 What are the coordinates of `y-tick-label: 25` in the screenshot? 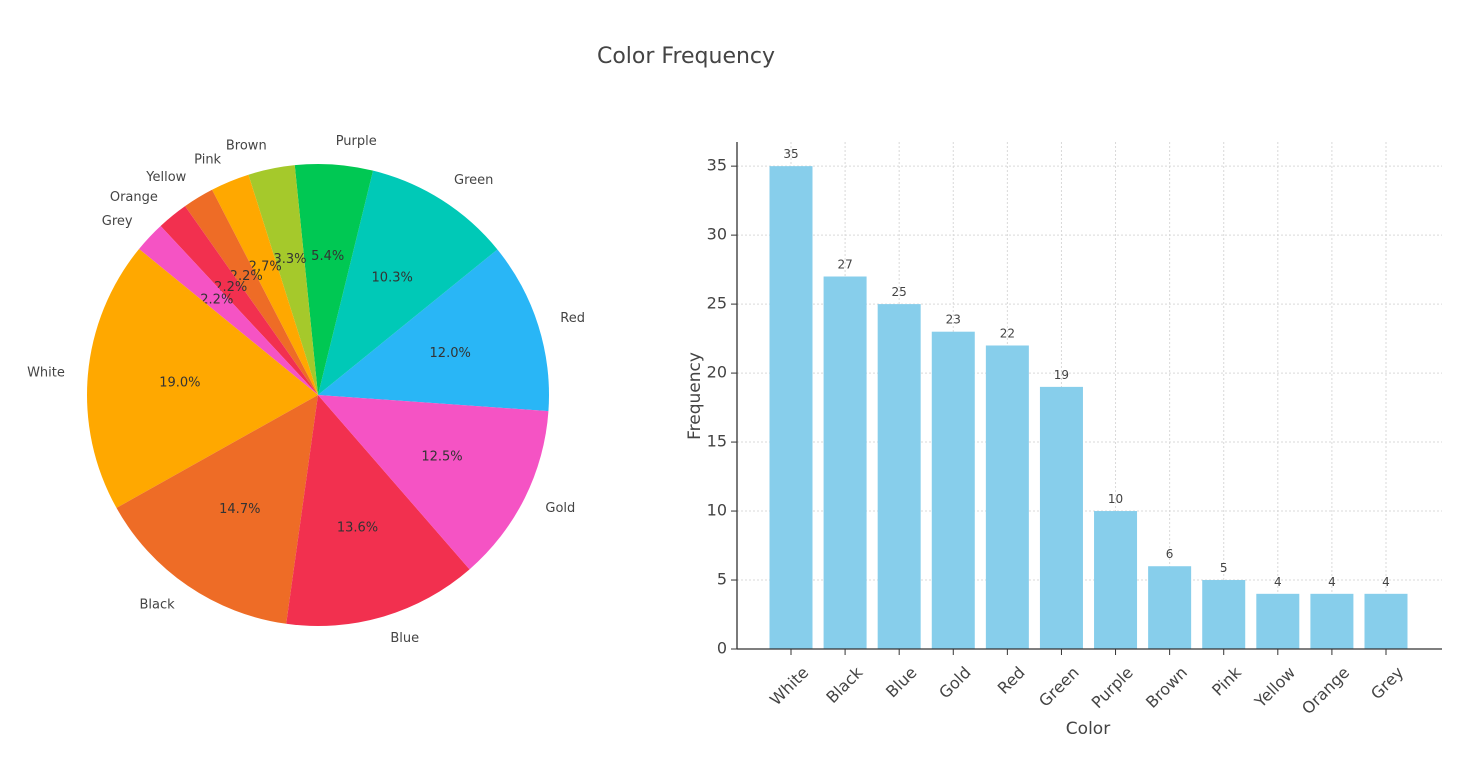 It's located at (717, 303).